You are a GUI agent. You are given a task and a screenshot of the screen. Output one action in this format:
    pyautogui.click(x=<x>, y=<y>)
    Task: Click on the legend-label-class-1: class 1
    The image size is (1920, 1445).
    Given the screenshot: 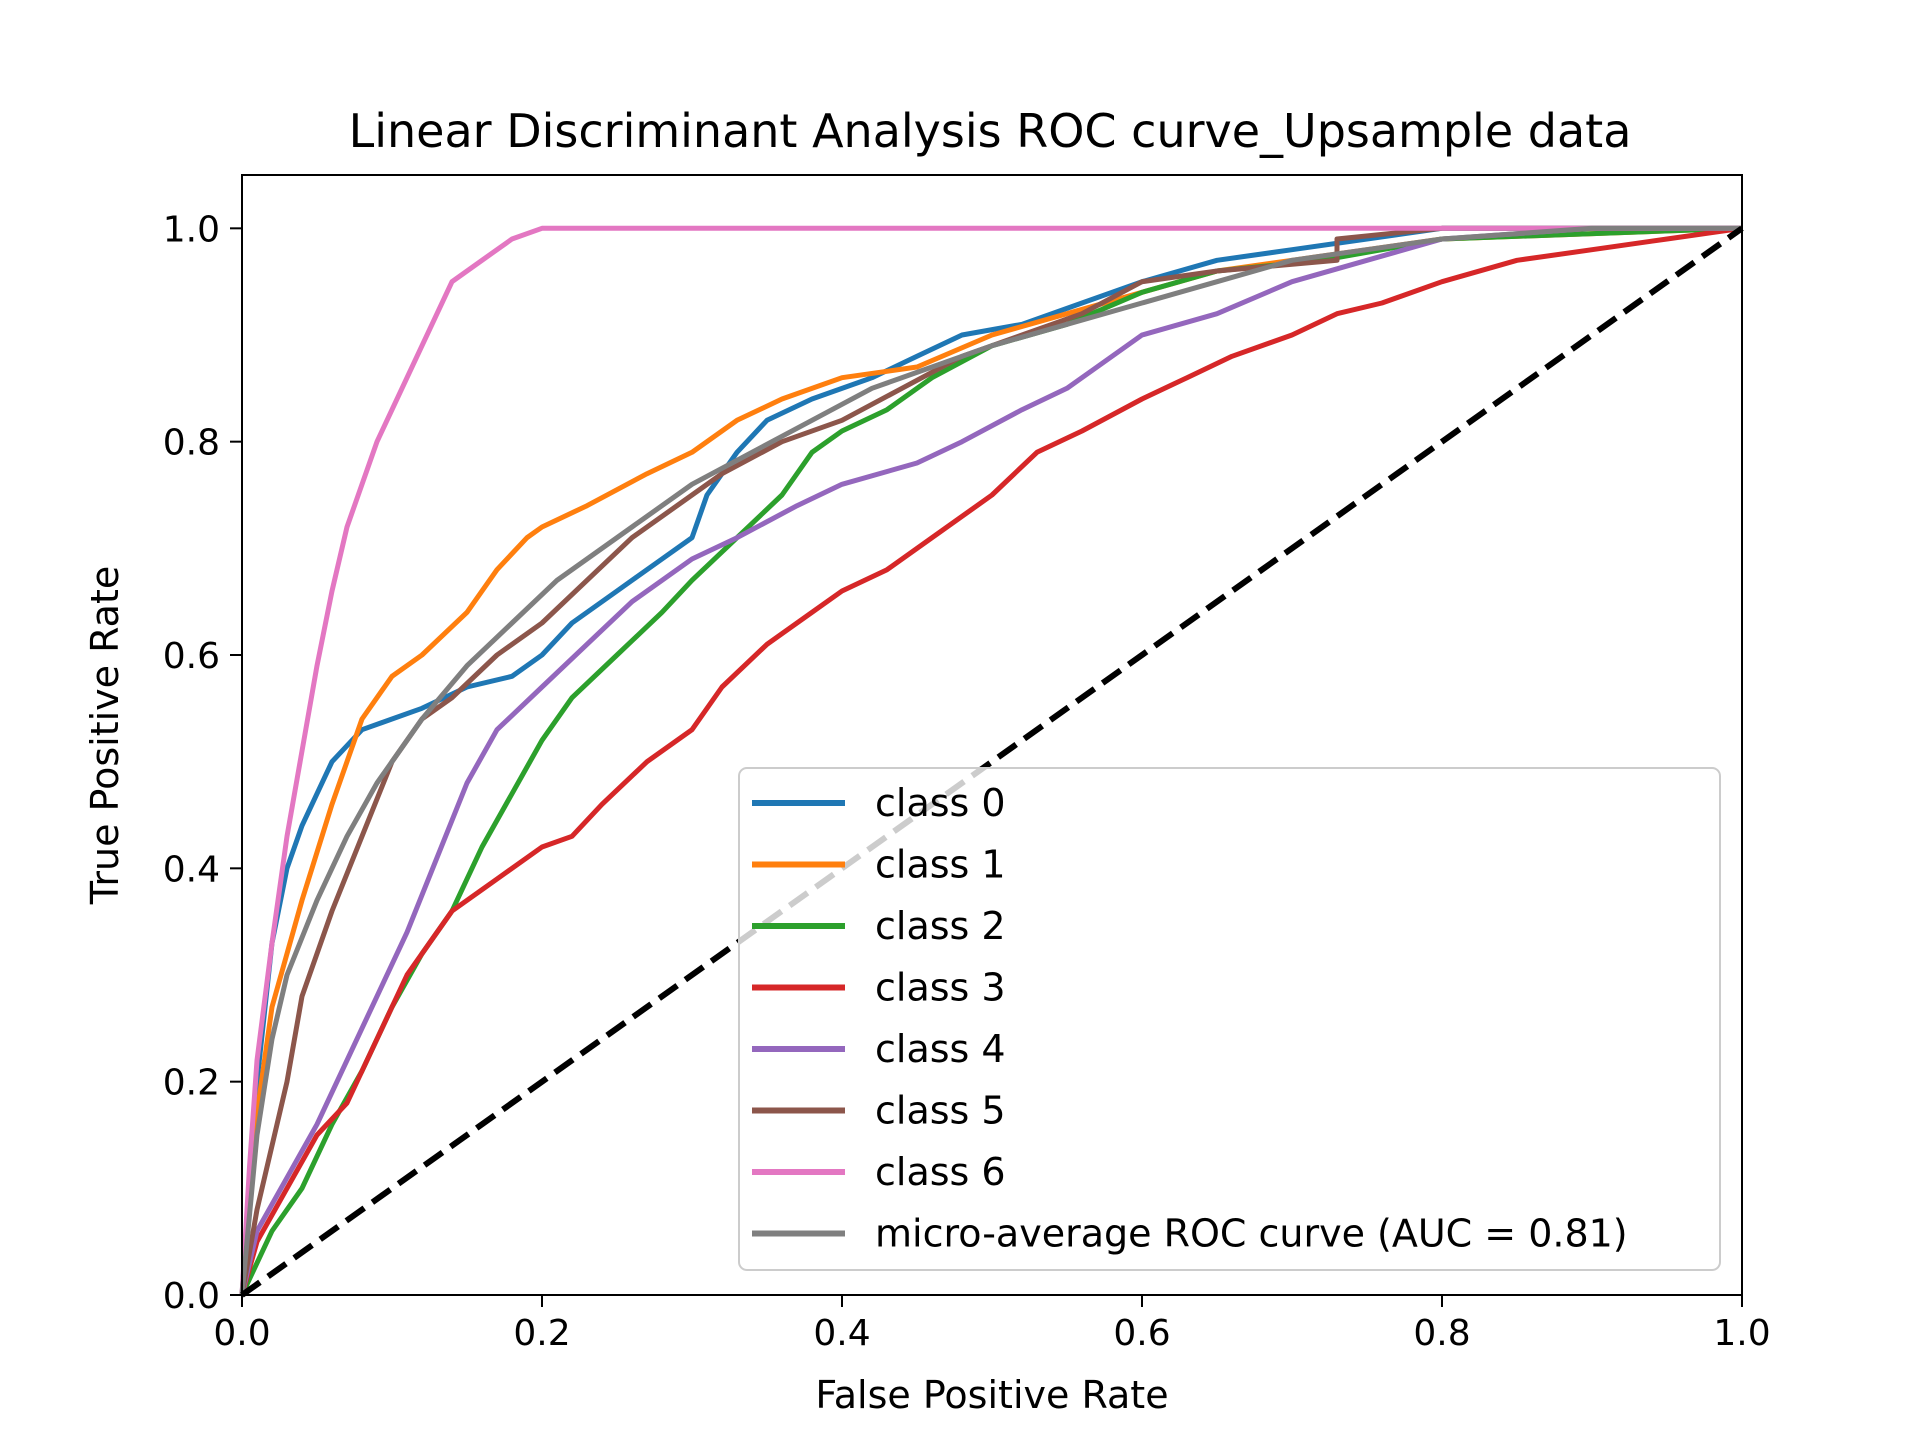 What is the action you would take?
    pyautogui.click(x=940, y=865)
    